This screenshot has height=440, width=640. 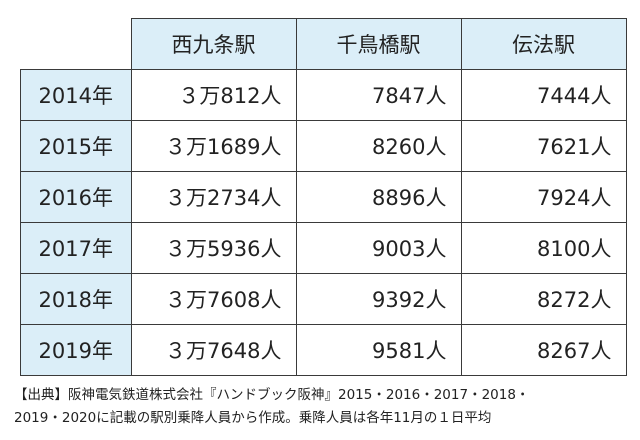 I want to click on table-cell: 9581人, so click(x=378, y=350).